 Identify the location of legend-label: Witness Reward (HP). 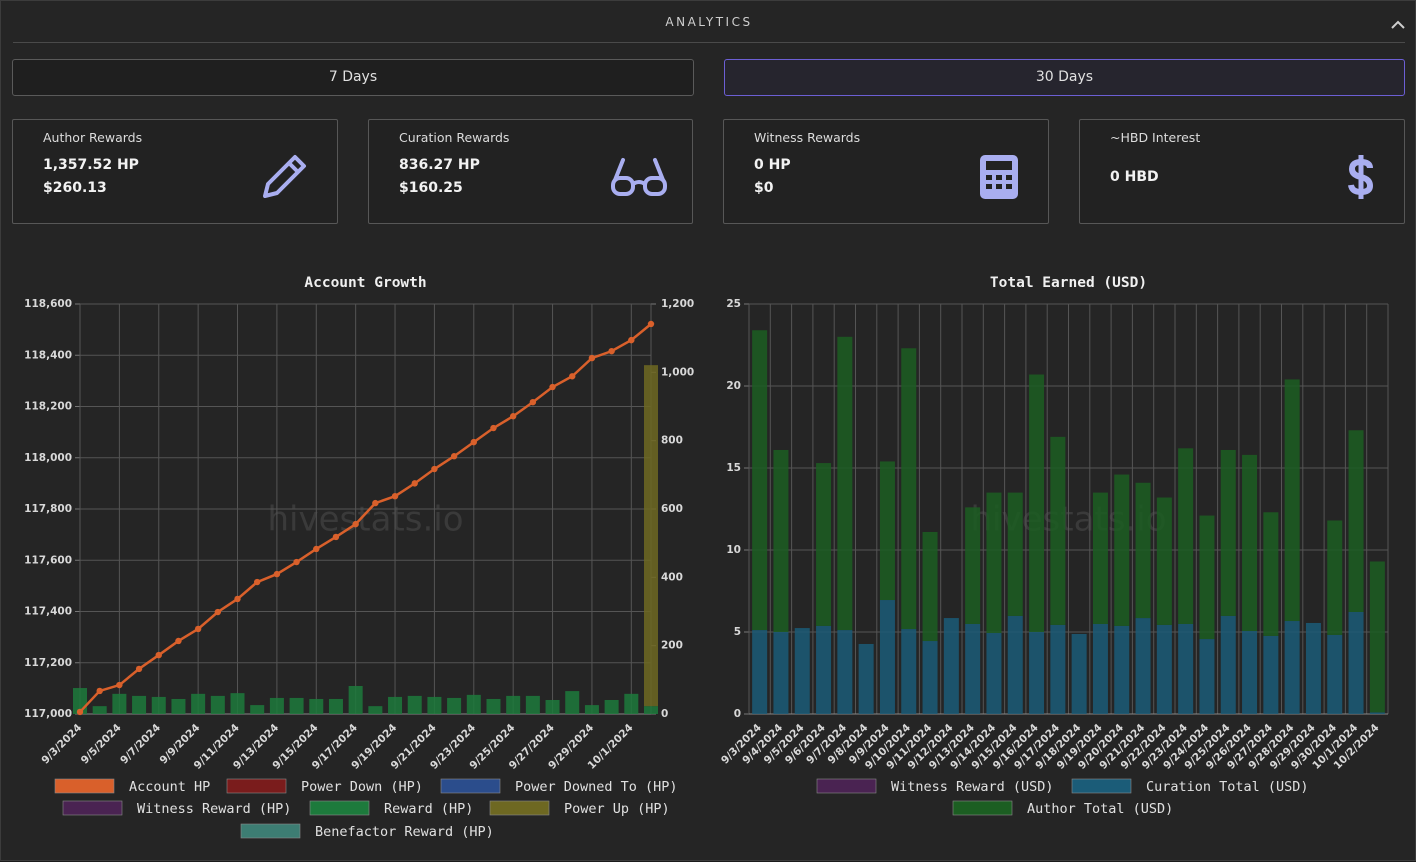
(214, 809).